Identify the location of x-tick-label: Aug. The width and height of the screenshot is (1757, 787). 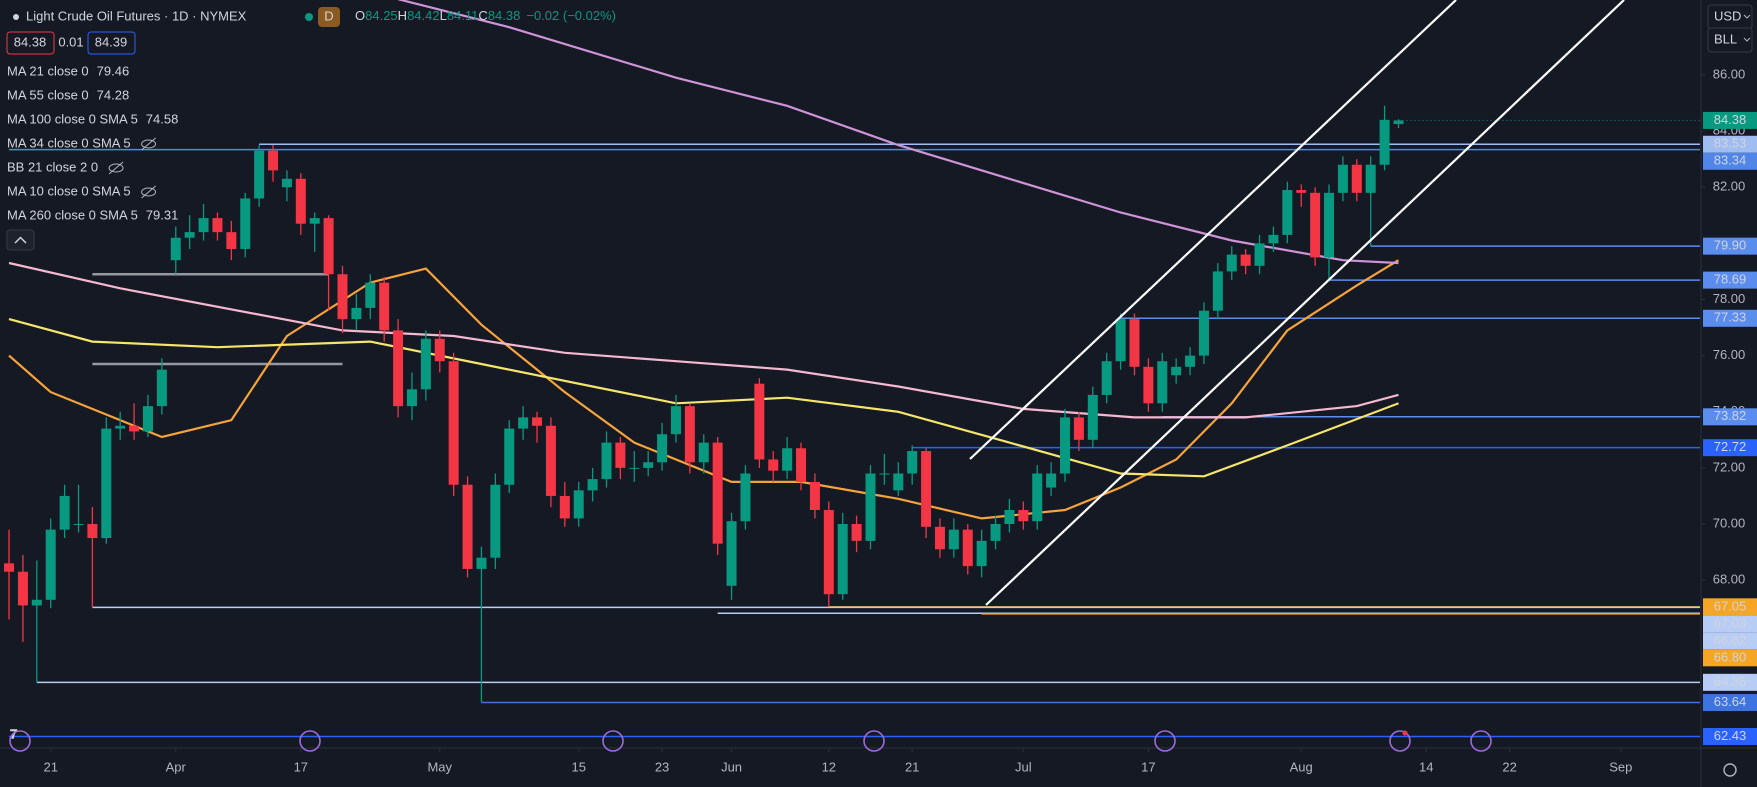
(1301, 766).